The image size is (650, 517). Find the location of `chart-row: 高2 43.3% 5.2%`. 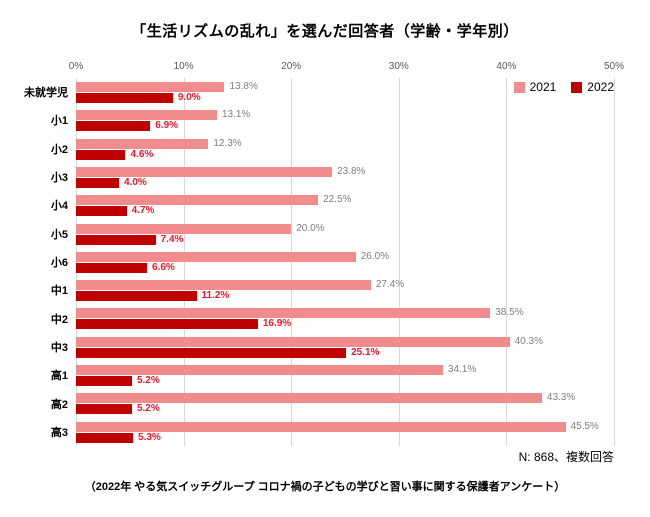

chart-row: 高2 43.3% 5.2% is located at coordinates (332, 403).